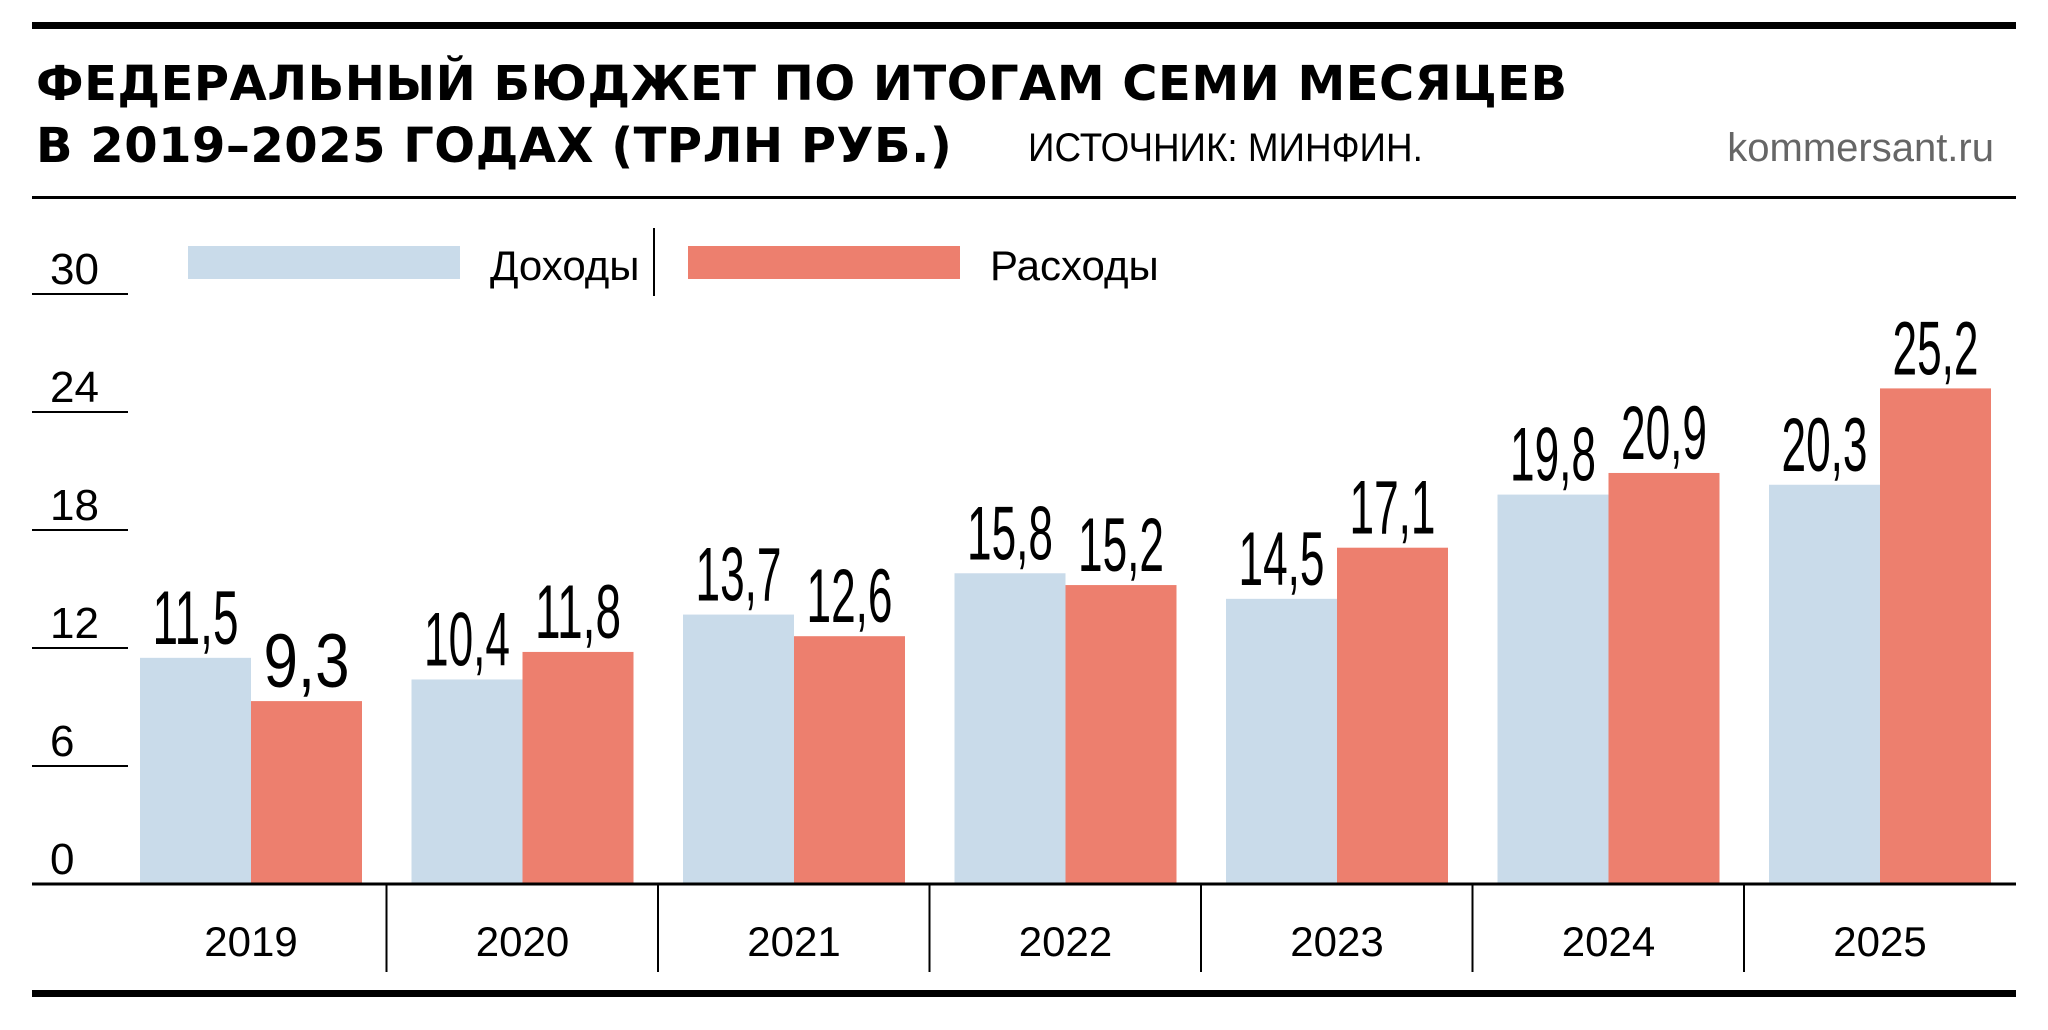 The image size is (2048, 1030). I want to click on data-label: 12,6, so click(850, 596).